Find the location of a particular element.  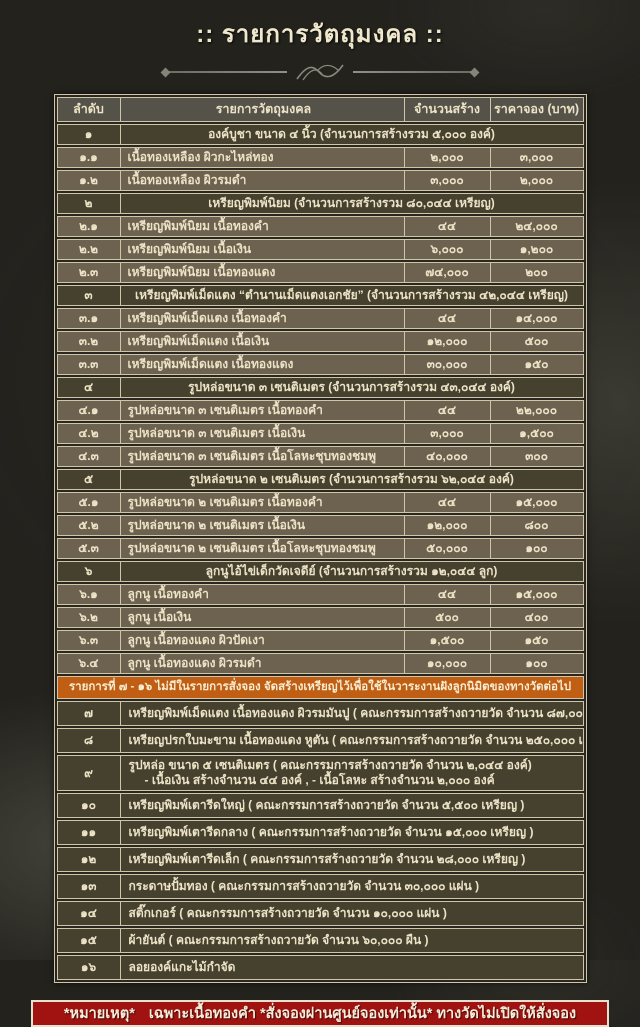

table-row-item: ๓.๒ เหรียญพิมพ์เม็ดแตง เนื้อเงิน ๑๒,๐๐๐ ๕๐๐ is located at coordinates (320, 341).